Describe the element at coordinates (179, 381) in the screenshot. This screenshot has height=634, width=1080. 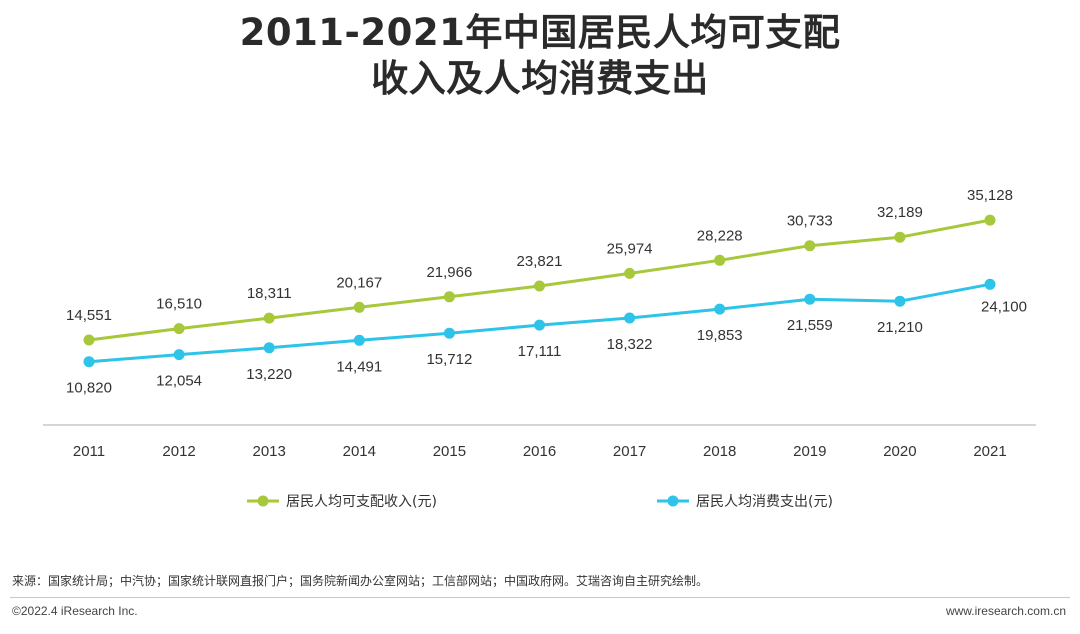
I see `data-label: 12,054` at that location.